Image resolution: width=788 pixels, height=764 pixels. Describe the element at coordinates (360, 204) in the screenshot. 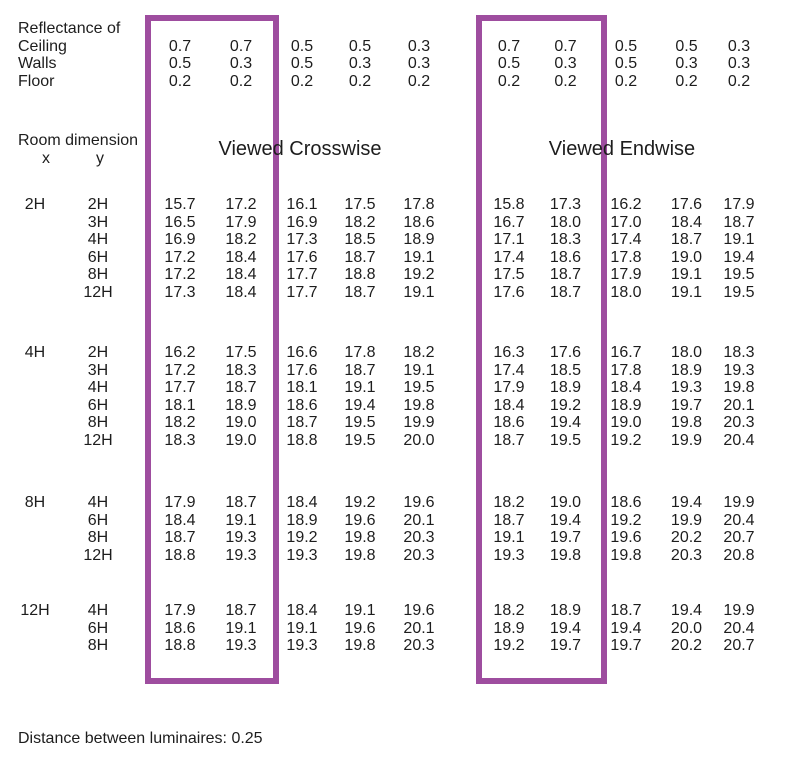

I see `ugr-value-crosswise: 17.5` at that location.